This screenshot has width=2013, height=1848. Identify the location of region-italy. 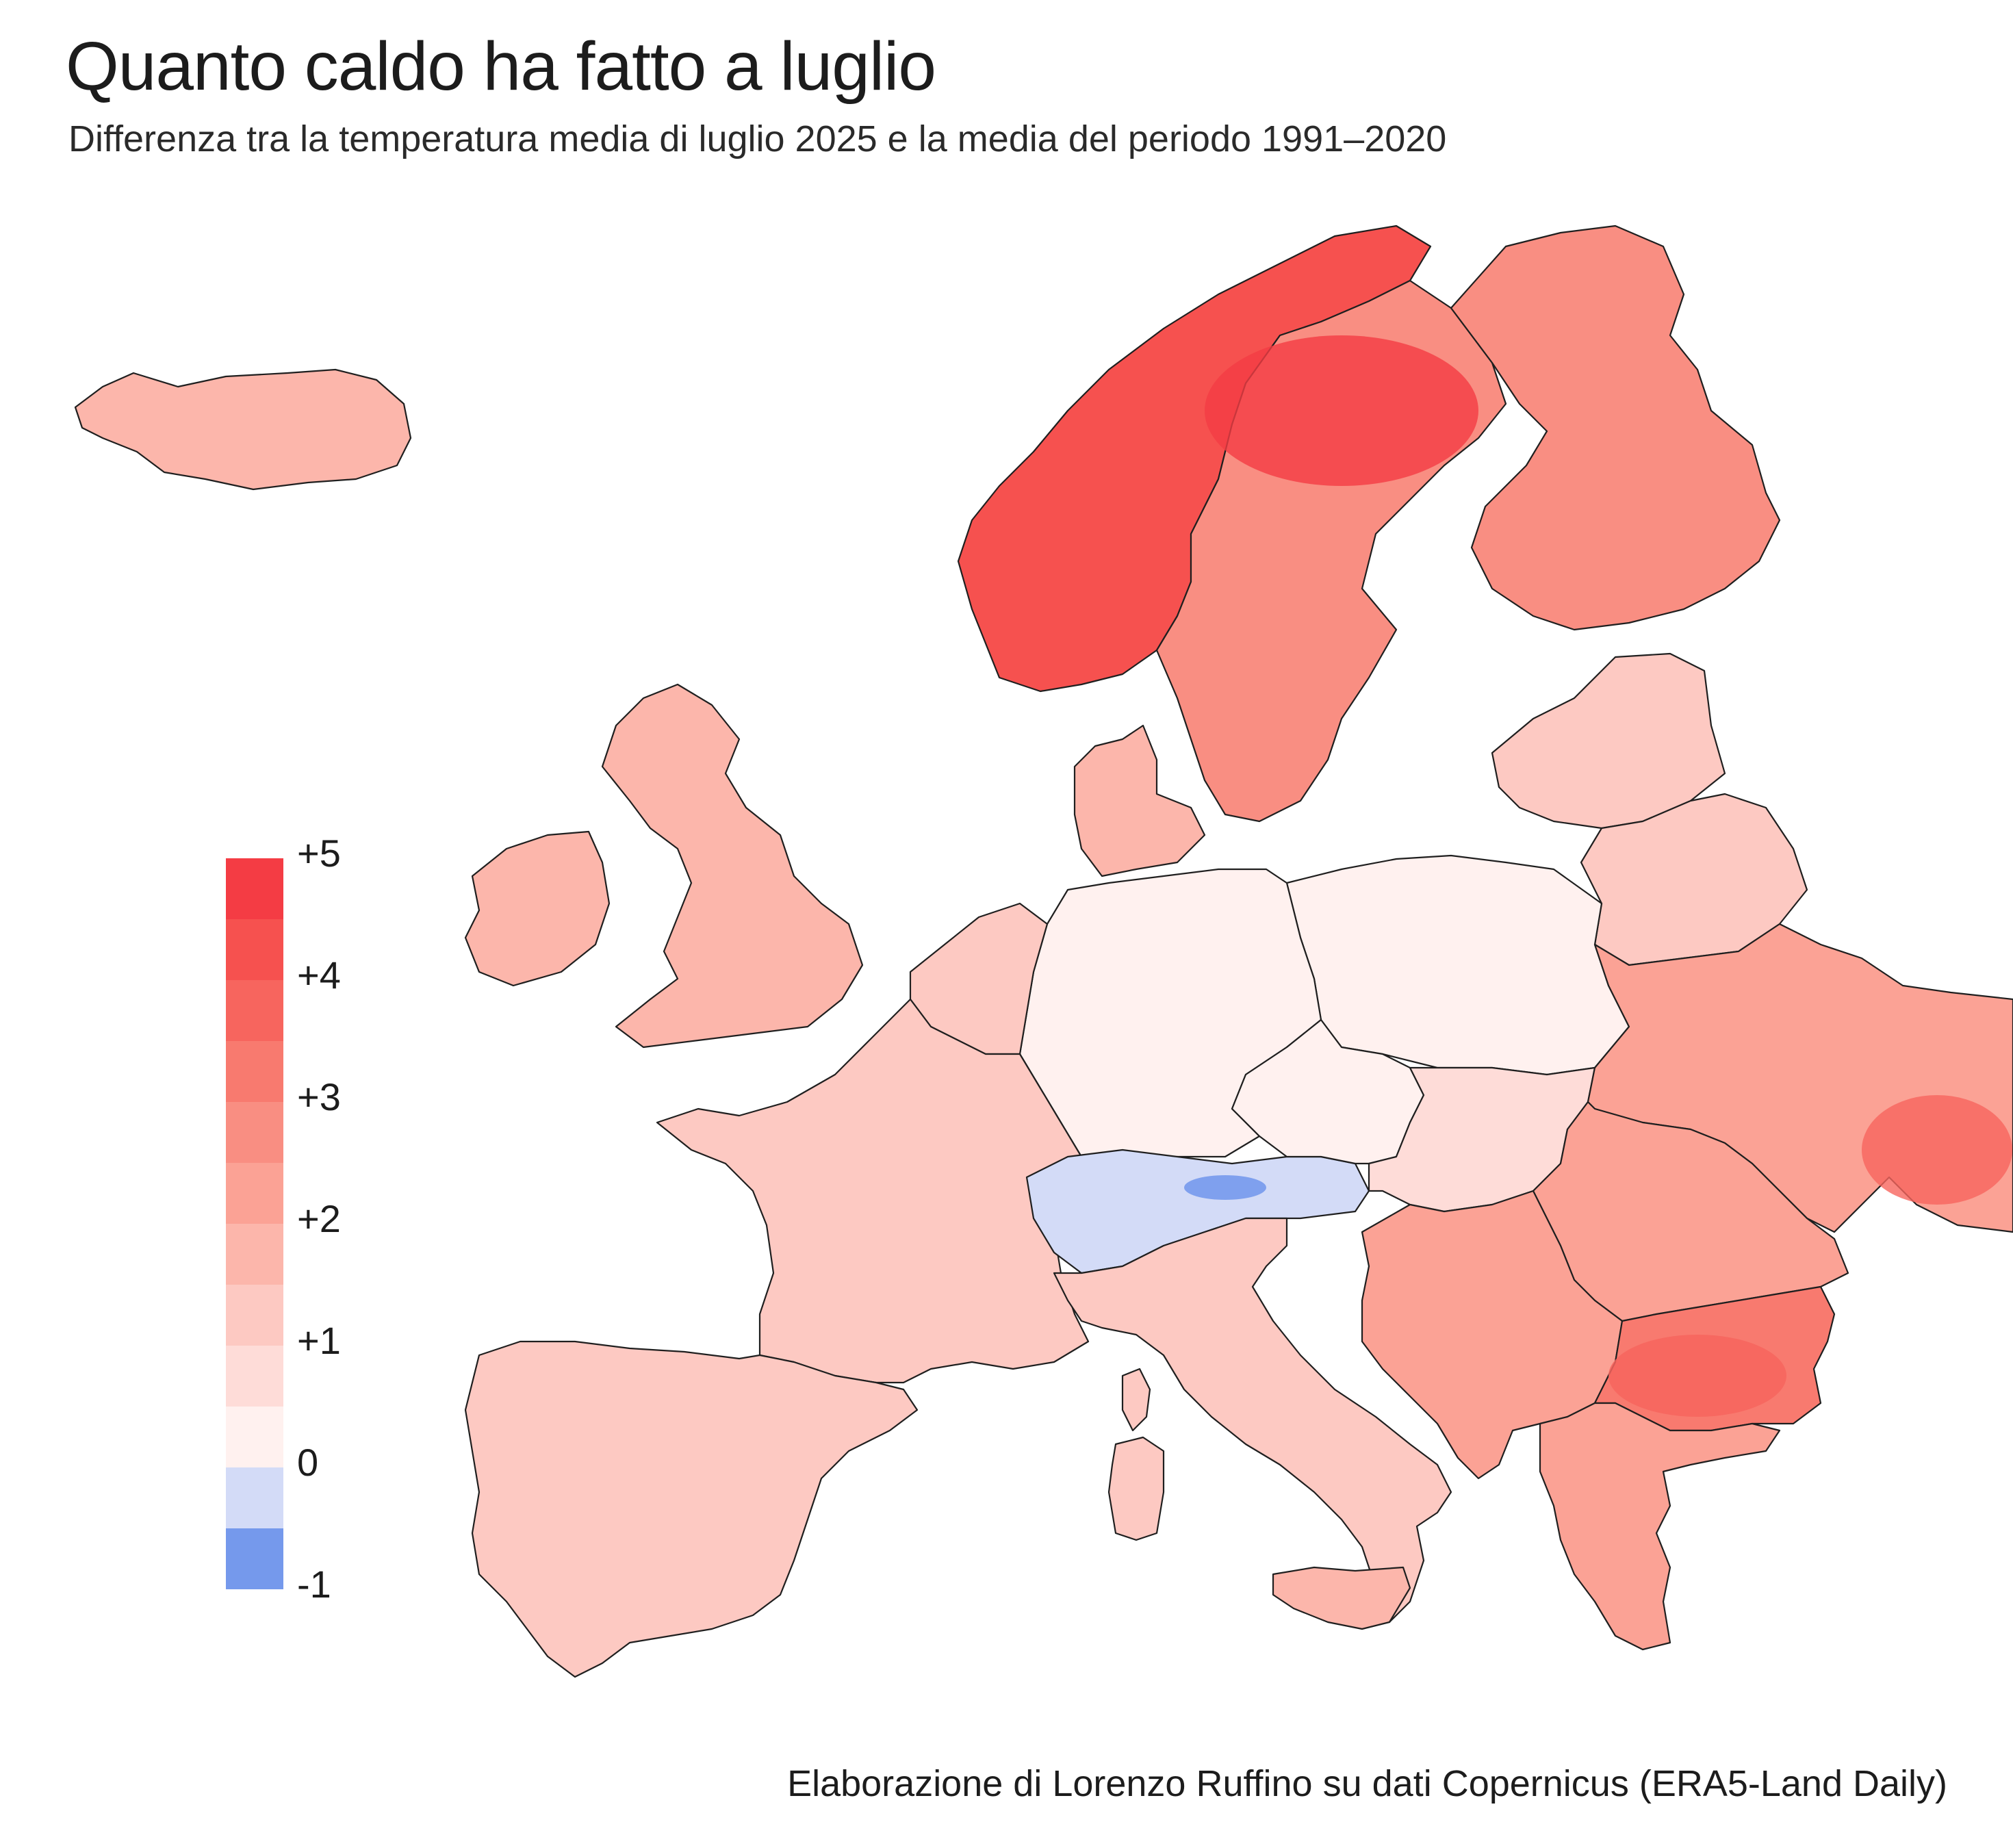
(1253, 1420).